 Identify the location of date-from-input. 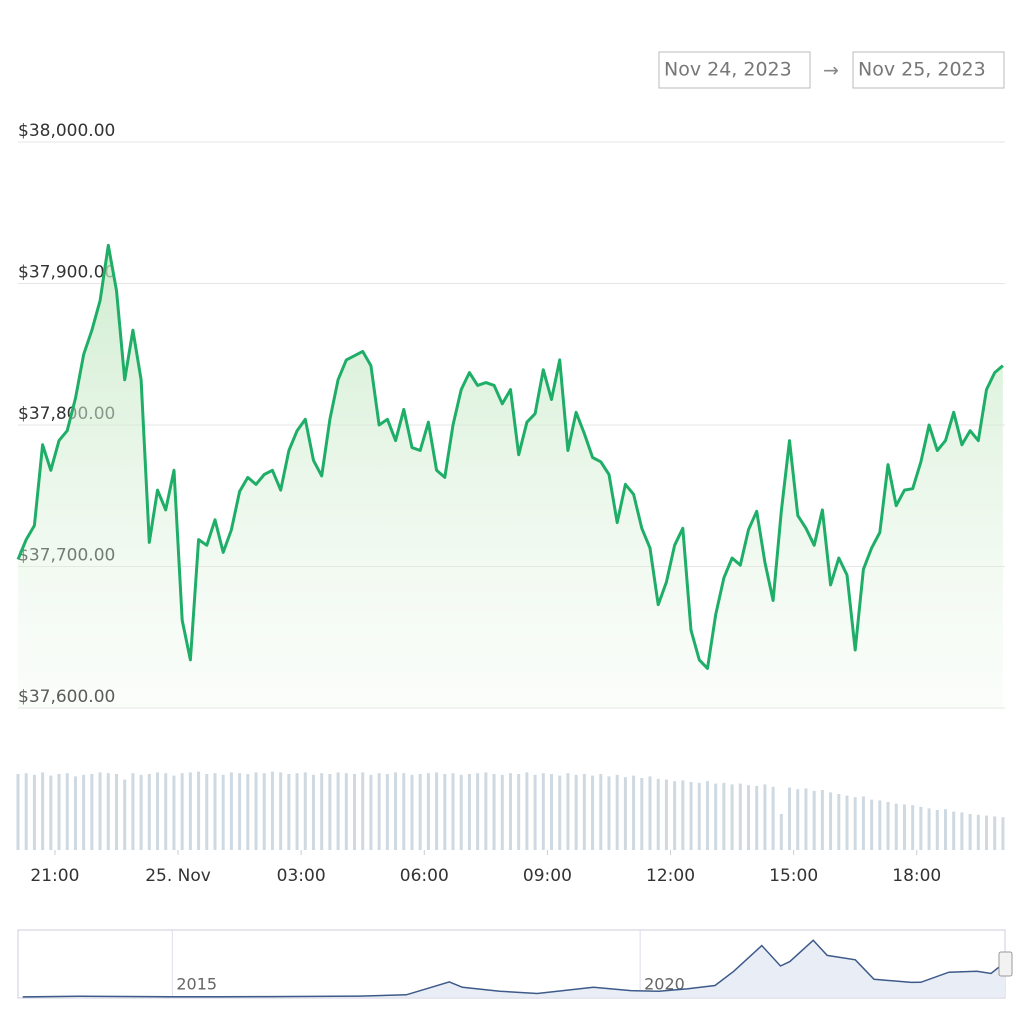
(734, 70).